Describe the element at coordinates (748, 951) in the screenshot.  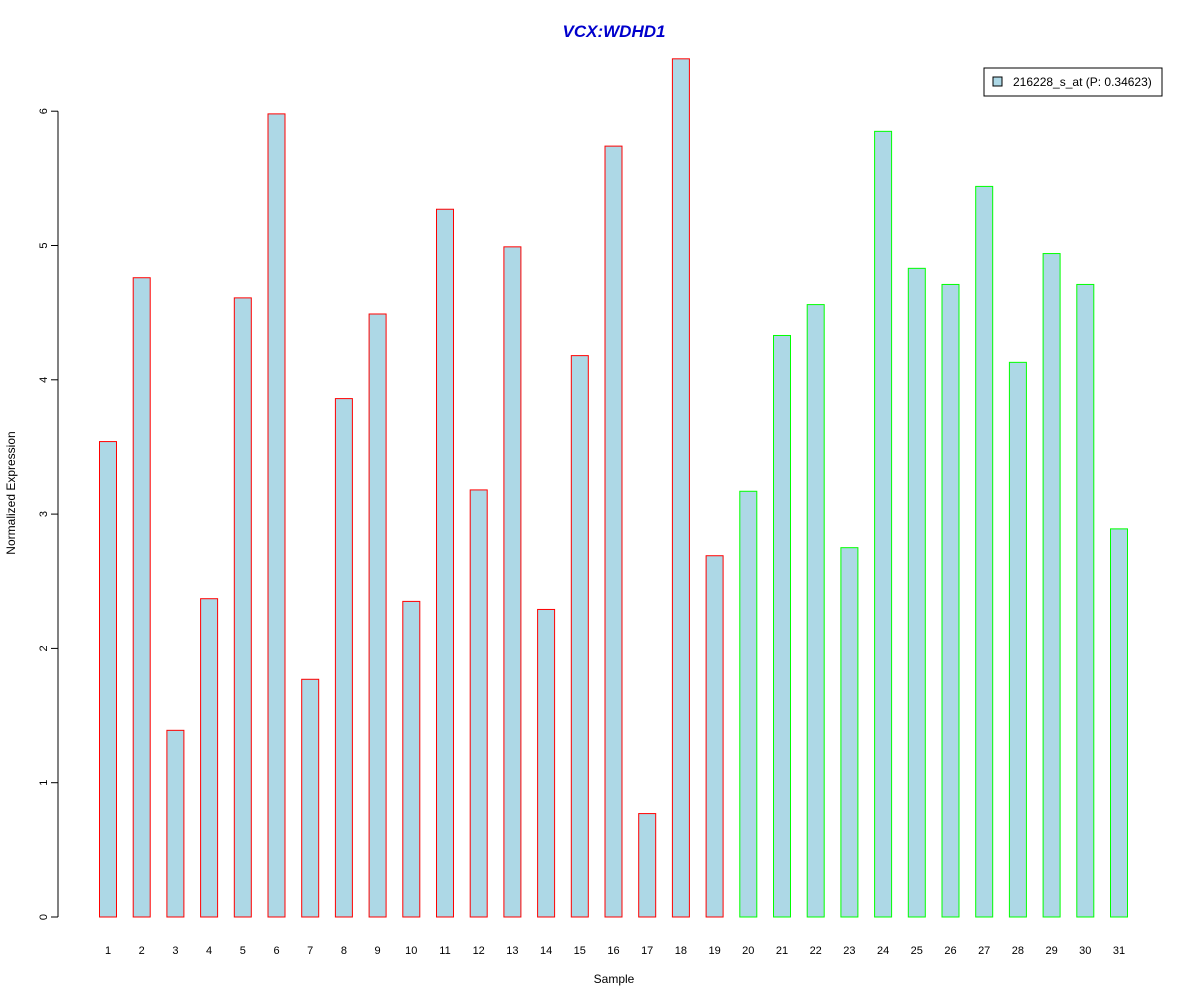
I see `x-tick-label: 20` at that location.